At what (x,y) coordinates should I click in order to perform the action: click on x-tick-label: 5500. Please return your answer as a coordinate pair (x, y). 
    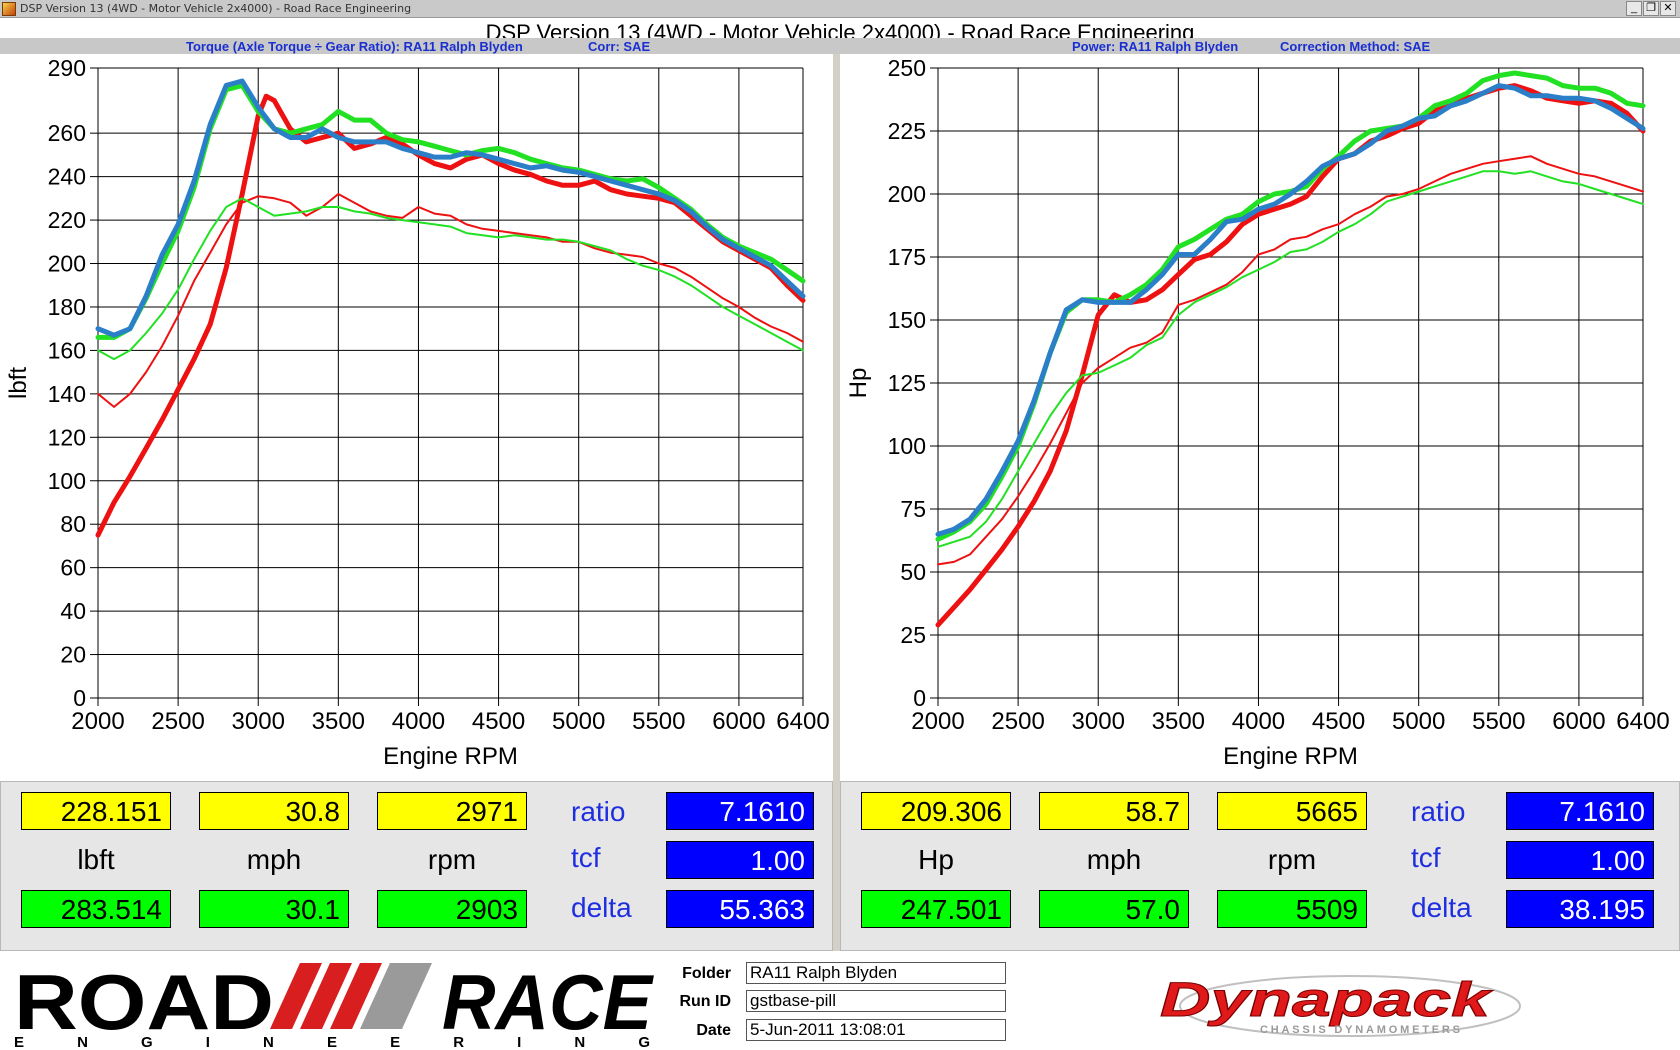
    Looking at the image, I should click on (658, 721).